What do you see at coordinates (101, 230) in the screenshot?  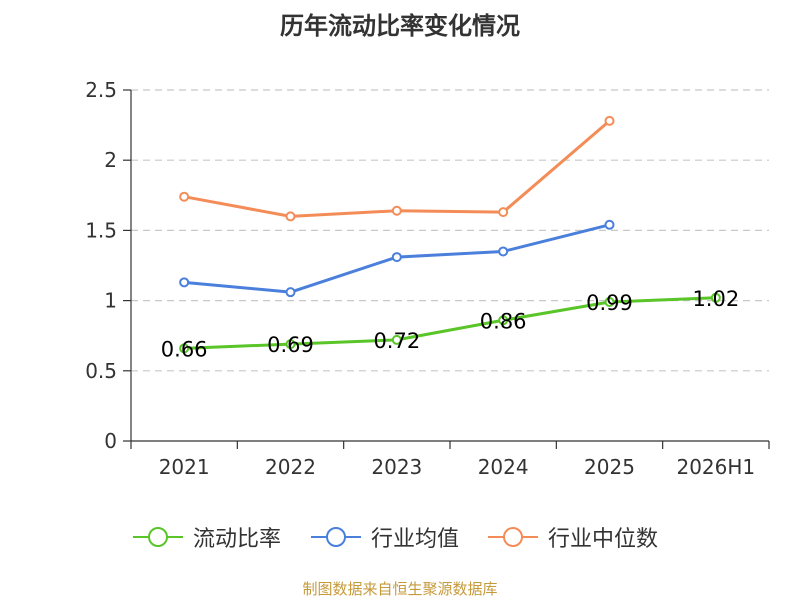 I see `y-tick-label: 1.5` at bounding box center [101, 230].